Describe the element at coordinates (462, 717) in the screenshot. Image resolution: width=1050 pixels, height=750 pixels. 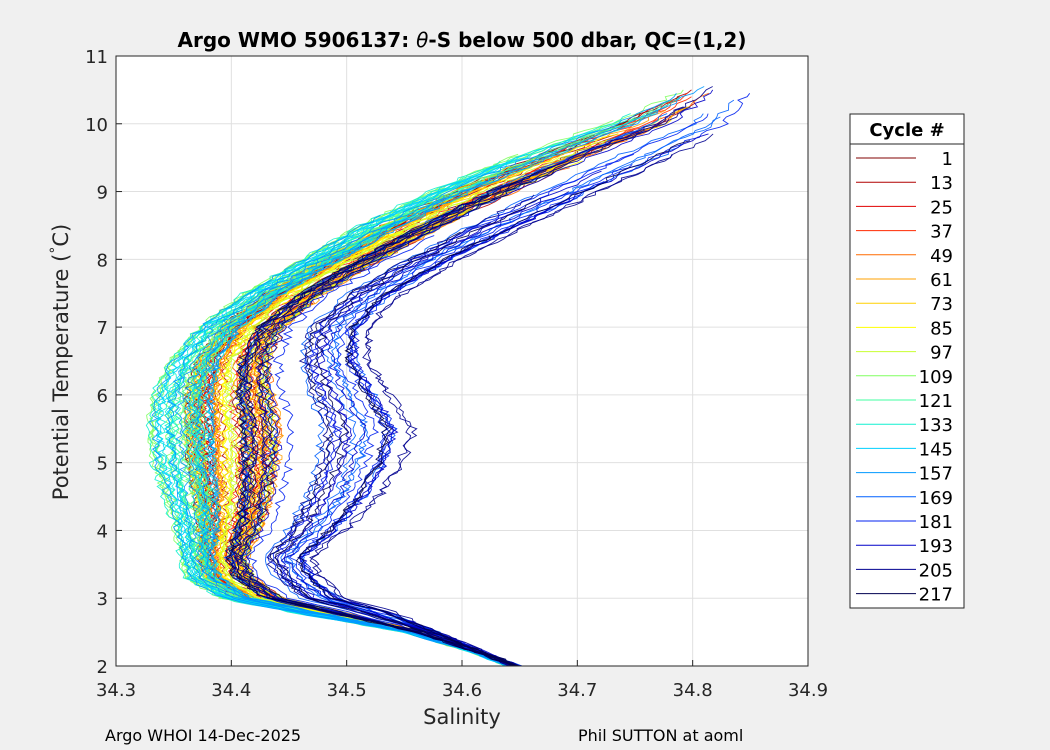
I see `x-axis-label: Salinity` at that location.